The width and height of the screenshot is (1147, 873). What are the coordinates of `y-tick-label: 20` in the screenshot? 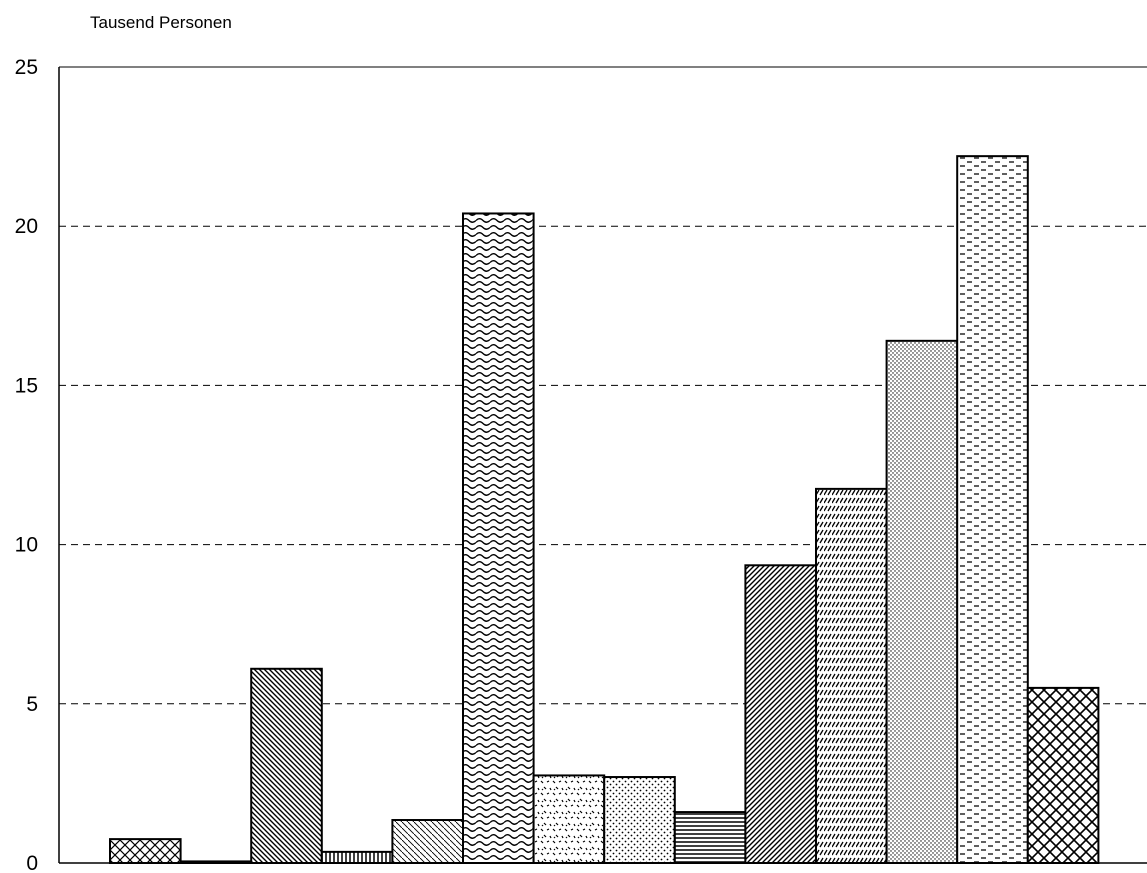 It's located at (26, 226).